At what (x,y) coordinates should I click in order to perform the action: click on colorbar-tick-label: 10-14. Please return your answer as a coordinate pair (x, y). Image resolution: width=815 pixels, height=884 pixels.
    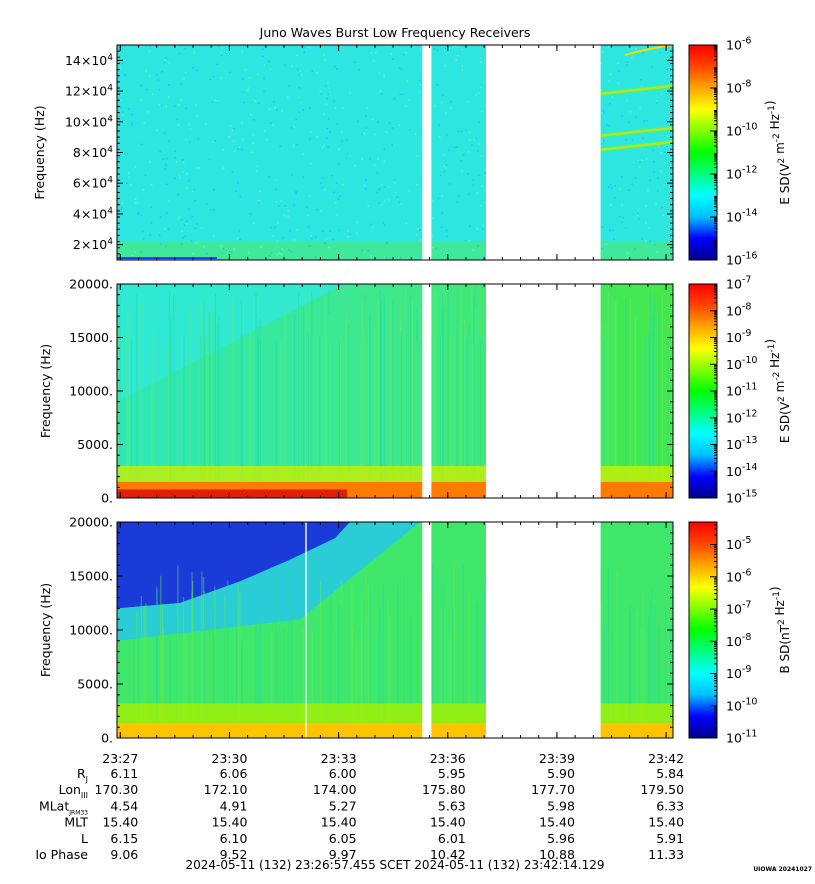
    Looking at the image, I should click on (741, 216).